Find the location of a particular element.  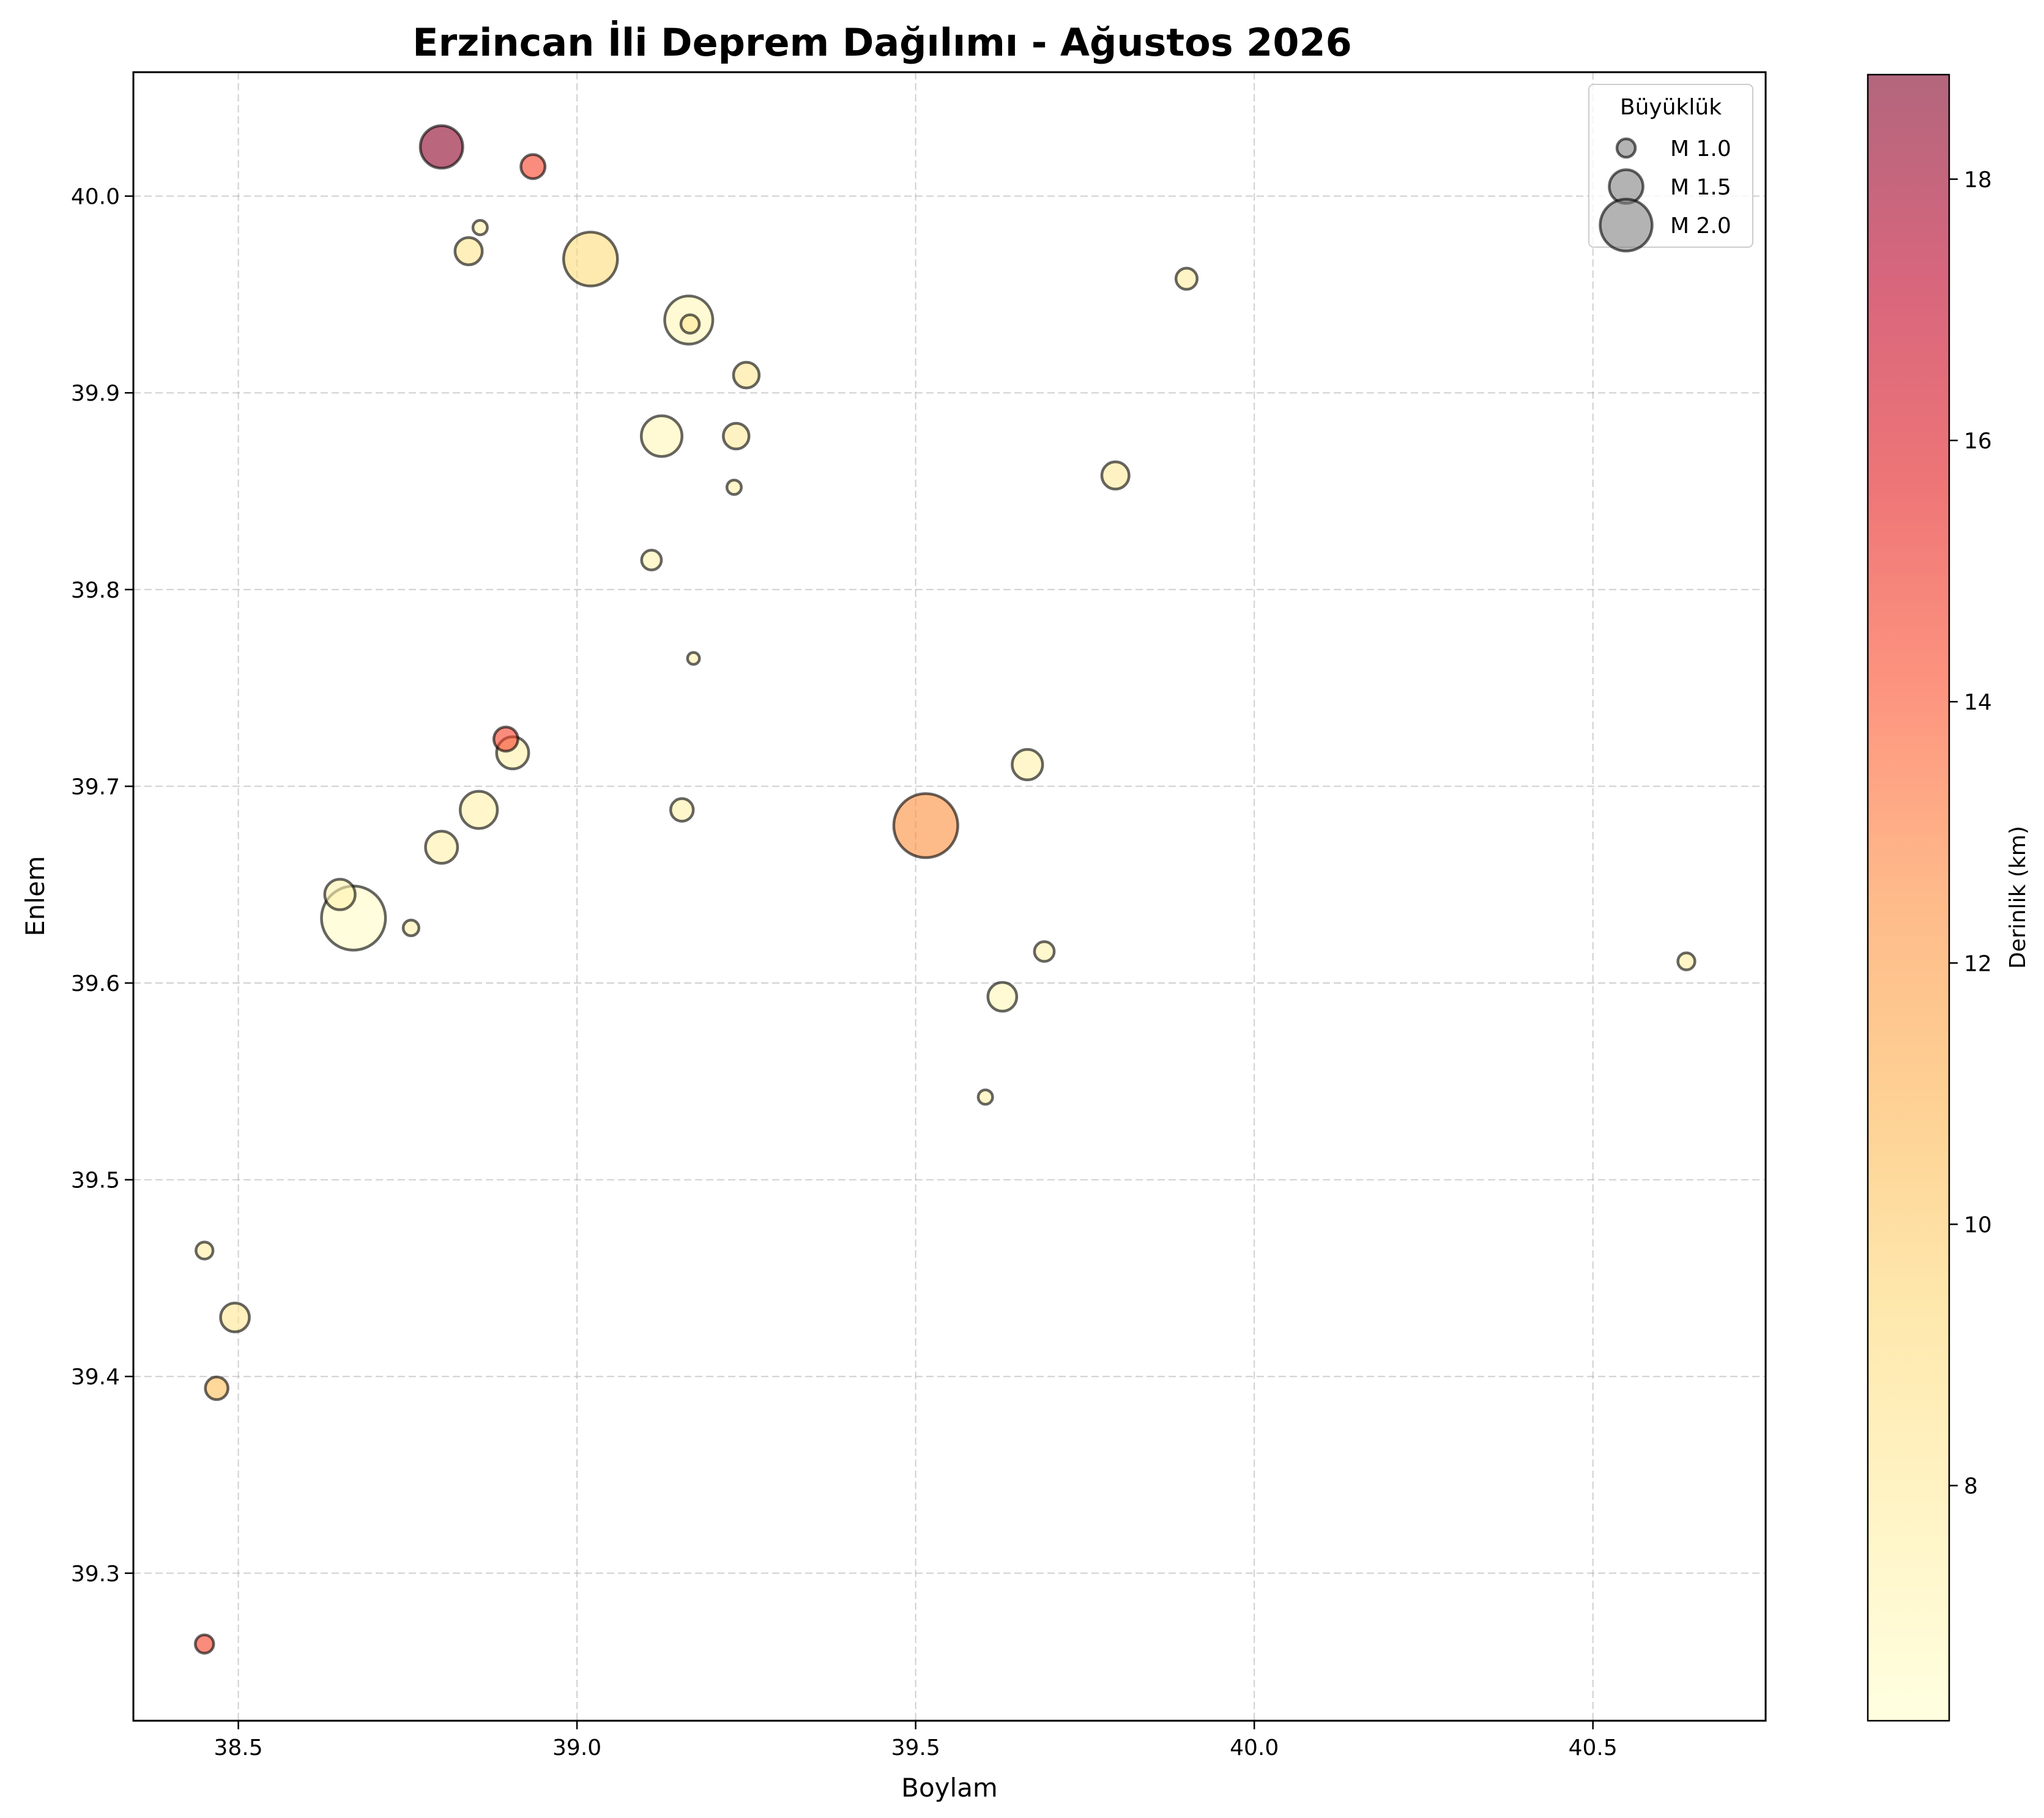

colorbar-label: Derinlik (km) is located at coordinates (2018, 897).